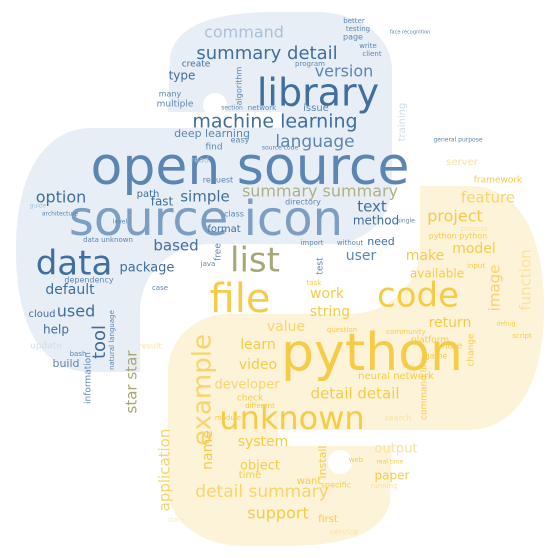  I want to click on word-language: language, so click(314, 142).